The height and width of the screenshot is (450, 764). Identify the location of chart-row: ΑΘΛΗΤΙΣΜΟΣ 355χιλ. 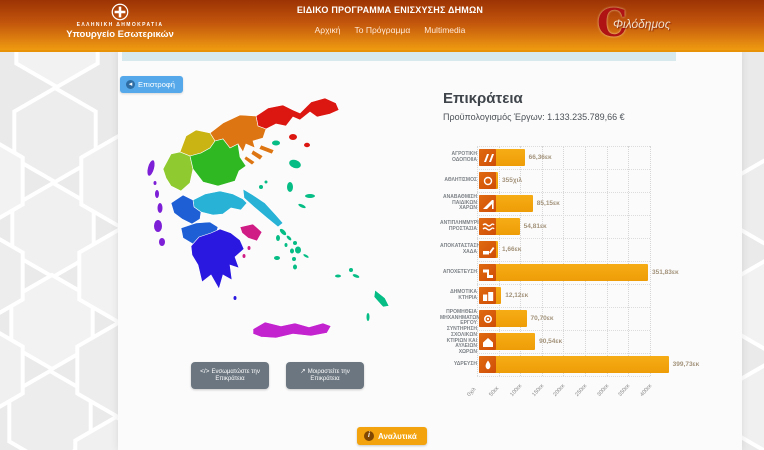
(592, 180).